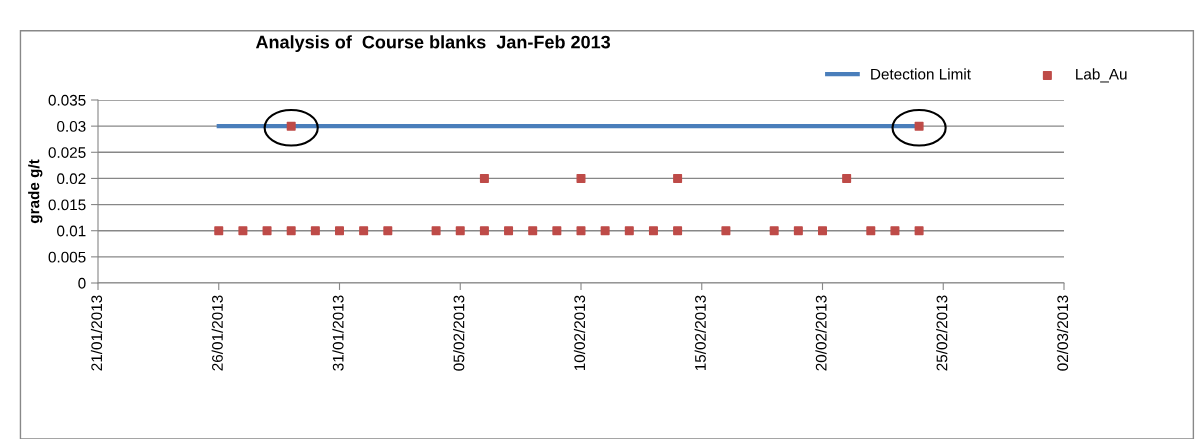  I want to click on legend-label: Lab_Au, so click(1101, 75).